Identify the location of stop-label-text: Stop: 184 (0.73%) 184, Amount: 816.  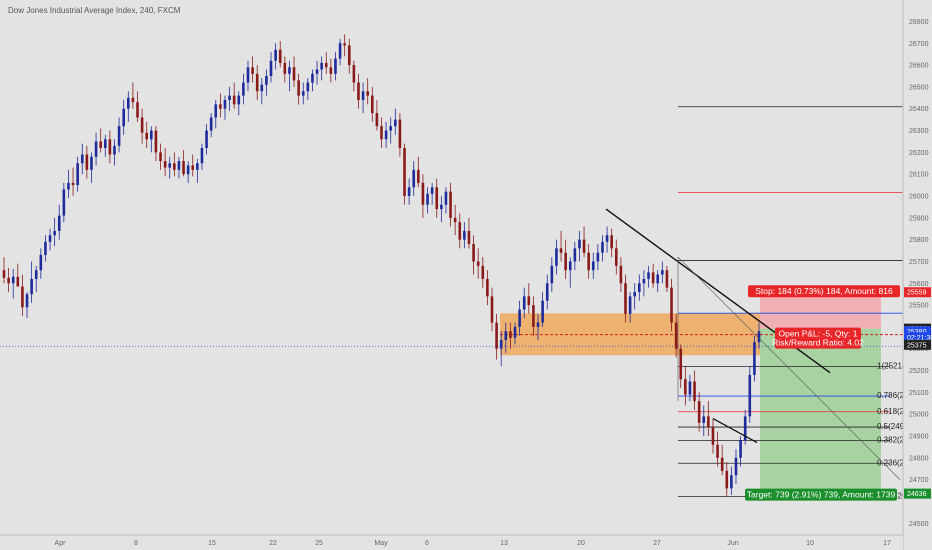
(824, 291).